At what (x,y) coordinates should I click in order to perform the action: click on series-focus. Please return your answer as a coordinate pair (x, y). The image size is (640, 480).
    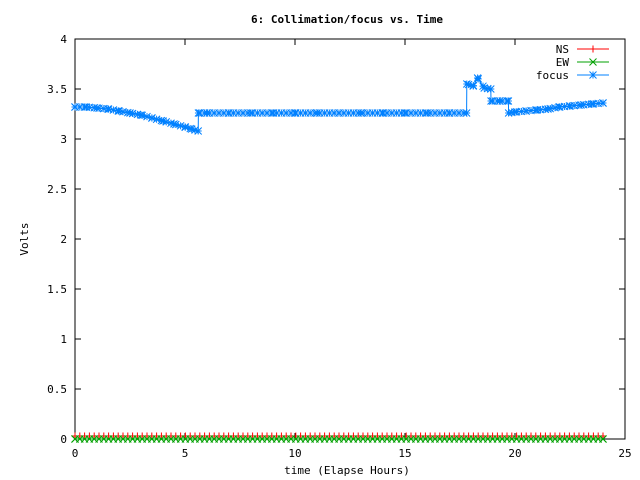
    Looking at the image, I should click on (339, 104).